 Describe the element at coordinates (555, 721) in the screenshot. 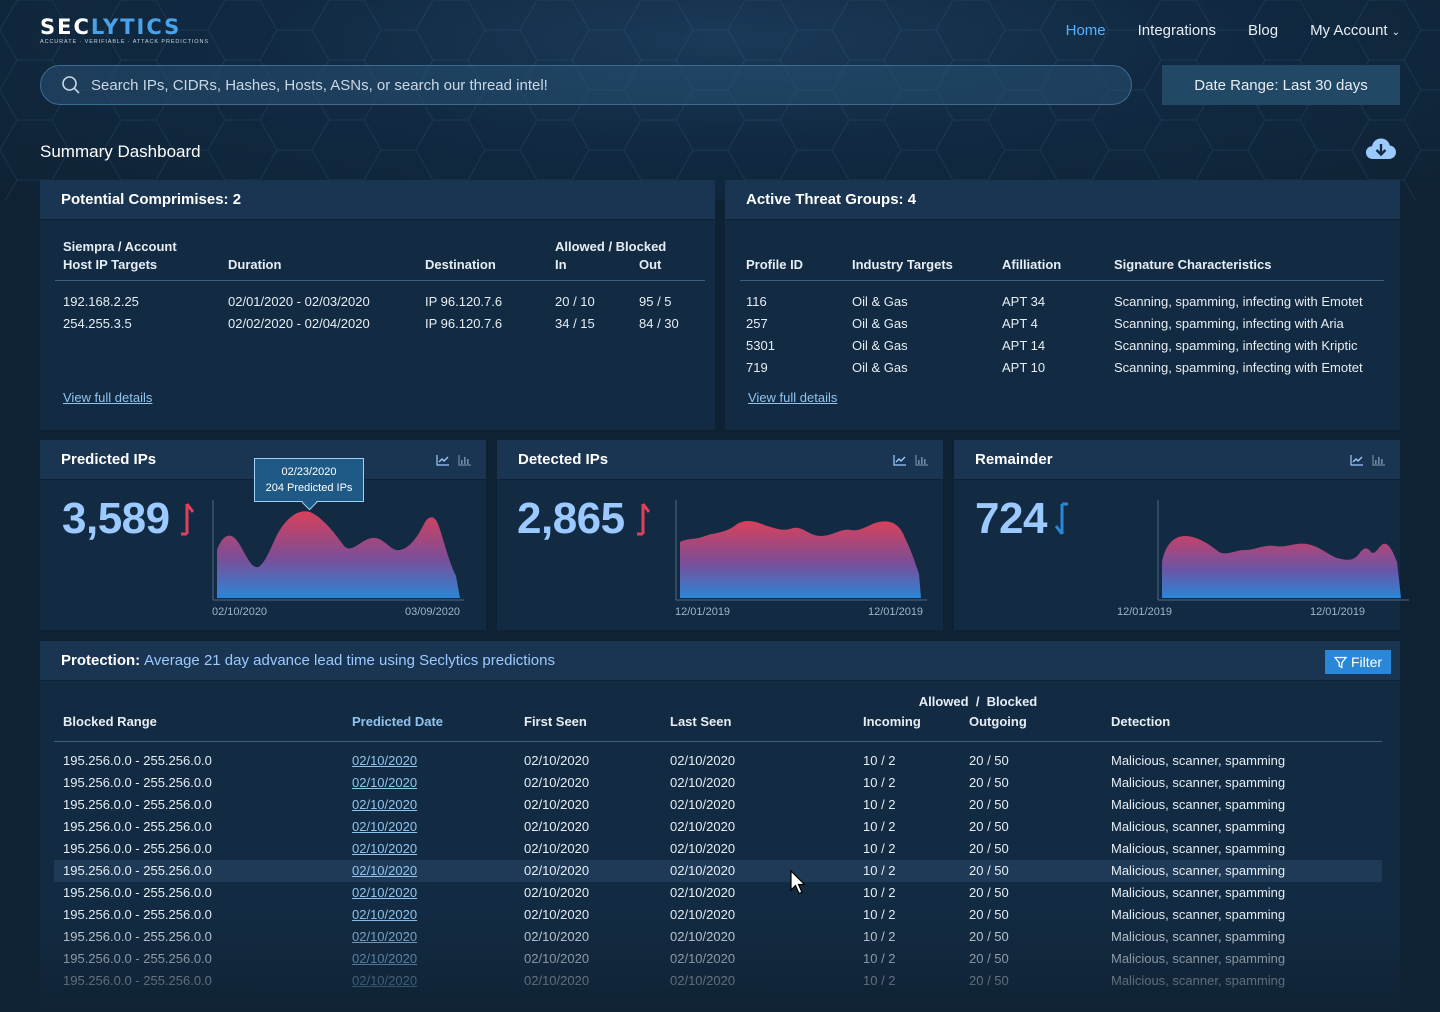

I see `col-first-seen: First Seen` at that location.